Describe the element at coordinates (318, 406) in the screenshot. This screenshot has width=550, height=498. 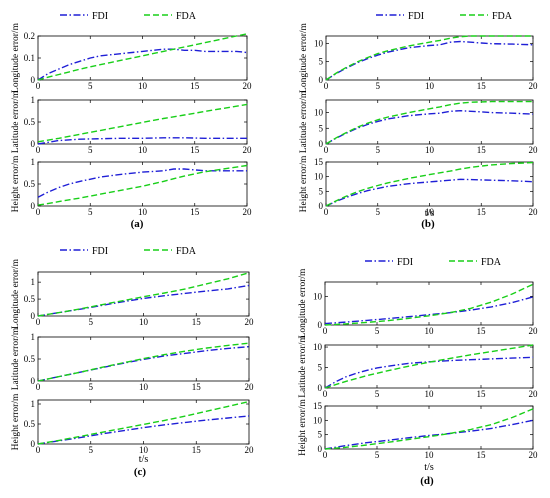
I see `y-tick-label: 15` at that location.